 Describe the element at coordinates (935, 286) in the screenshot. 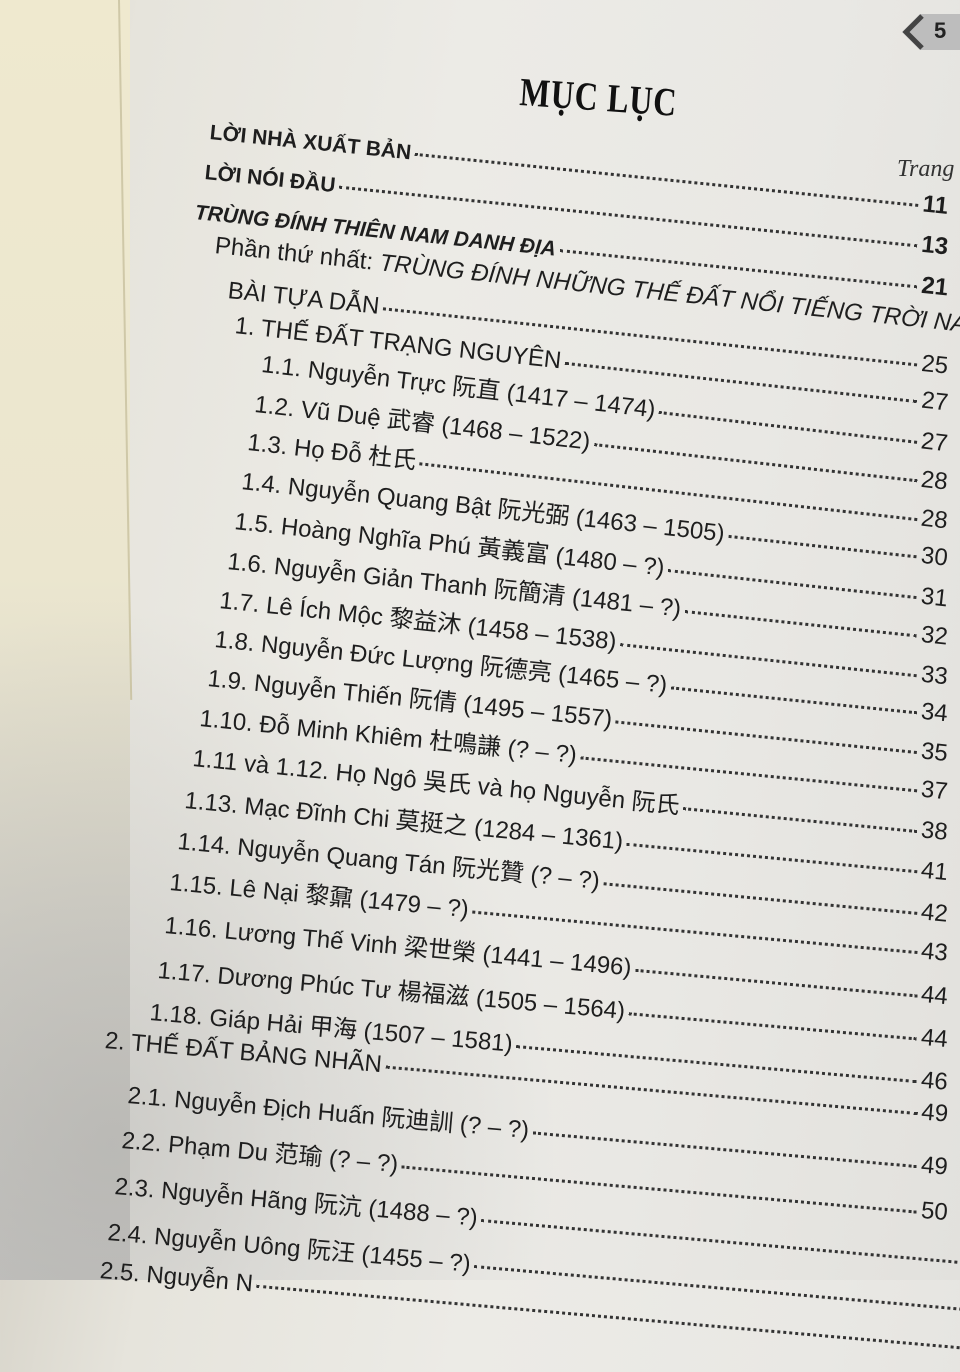

I see `toc-entry-page: 21` at that location.